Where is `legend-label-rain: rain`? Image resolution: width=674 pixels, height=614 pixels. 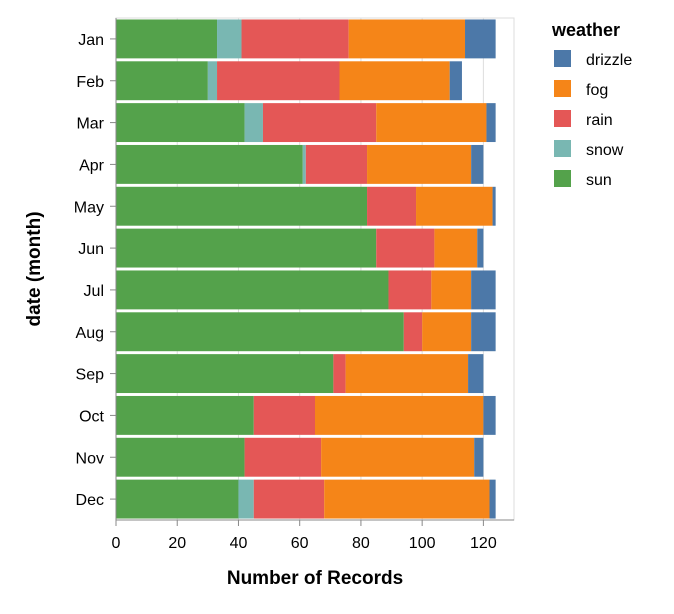
legend-label-rain: rain is located at coordinates (599, 120).